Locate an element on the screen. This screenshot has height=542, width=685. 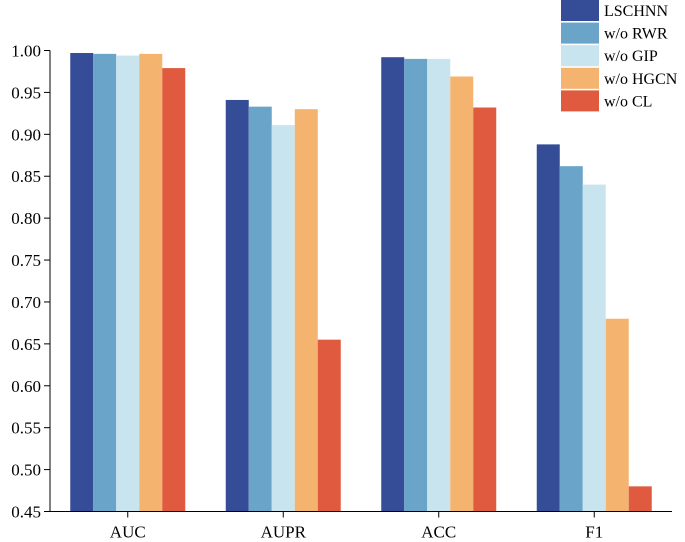
y-tick-label: 0.75 is located at coordinates (26, 260).